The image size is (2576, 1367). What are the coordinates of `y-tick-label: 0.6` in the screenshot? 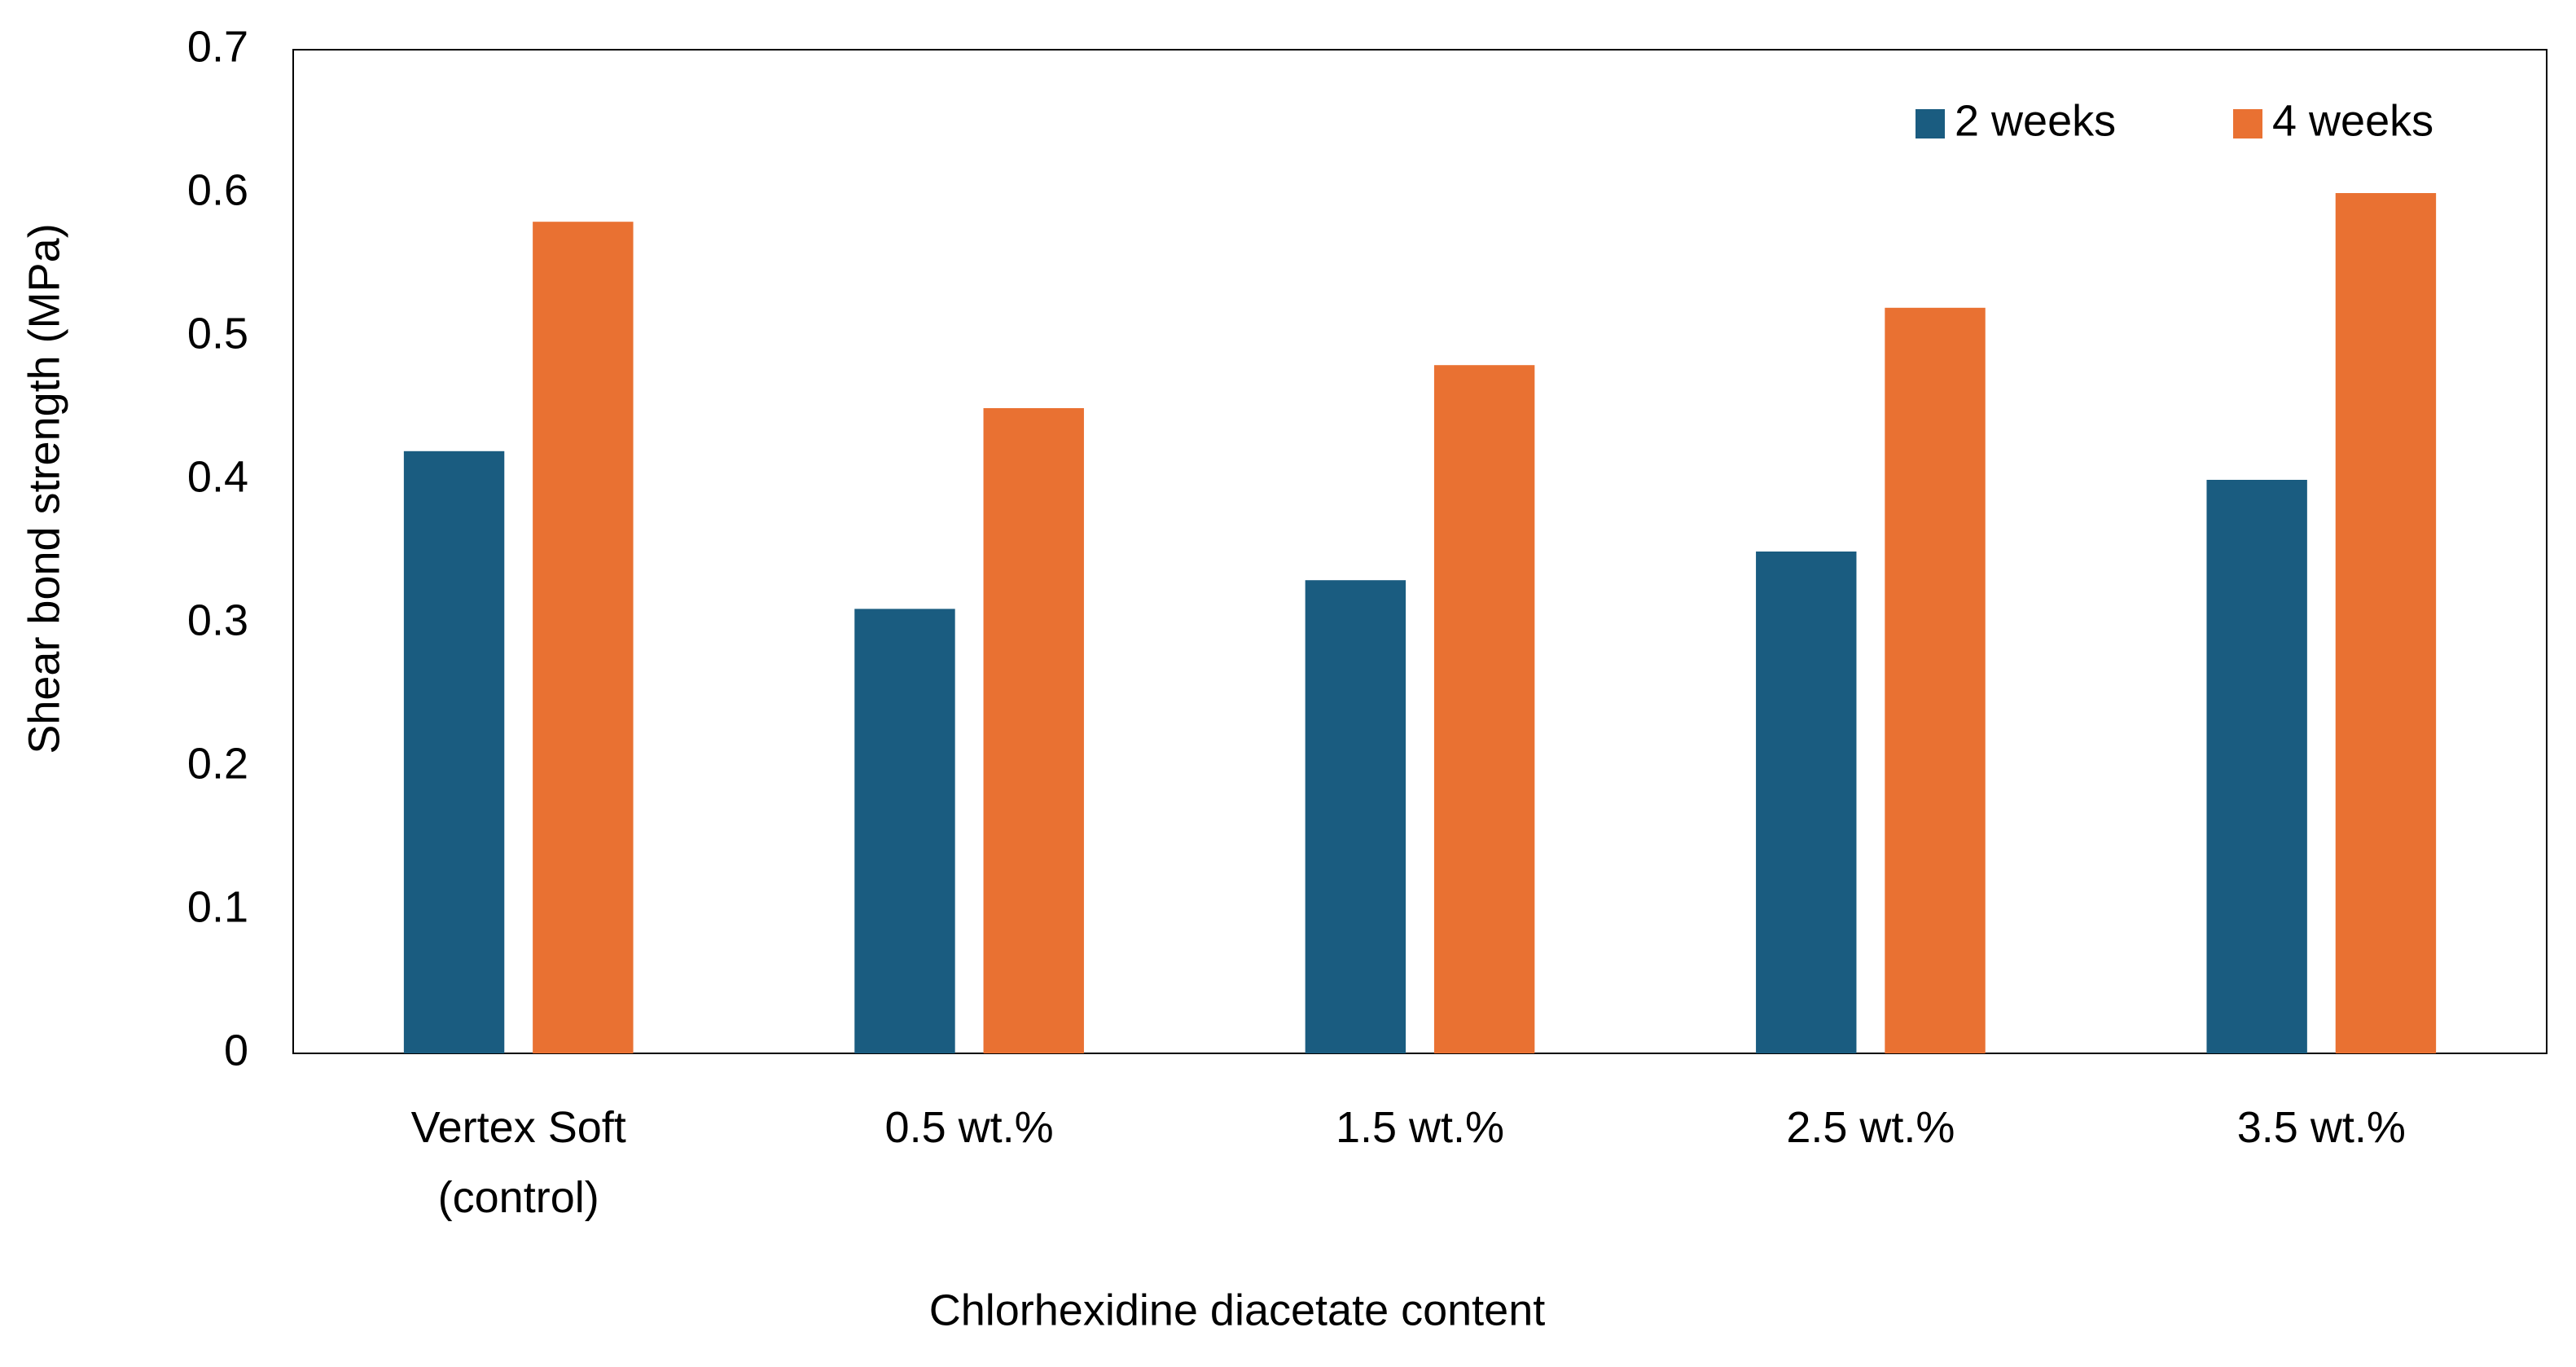 It's located at (218, 189).